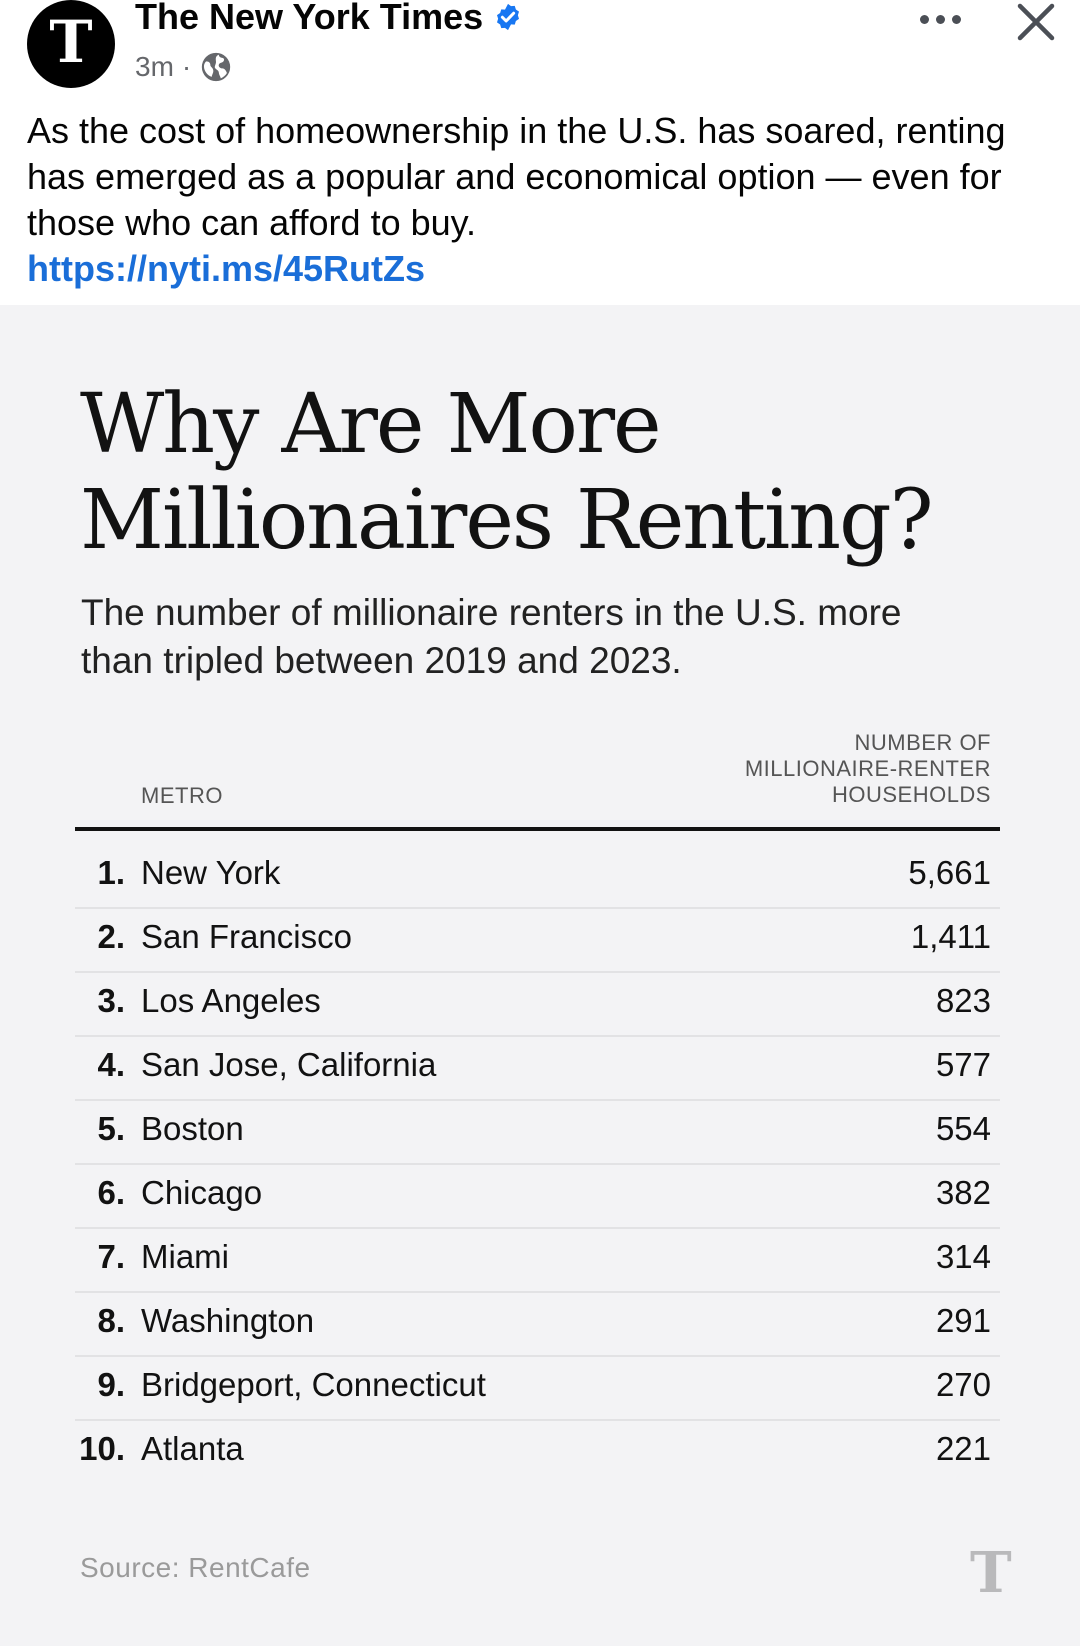 The height and width of the screenshot is (1646, 1080). Describe the element at coordinates (537, 1069) in the screenshot. I see `table-row: 4. San Jose, California 577` at that location.